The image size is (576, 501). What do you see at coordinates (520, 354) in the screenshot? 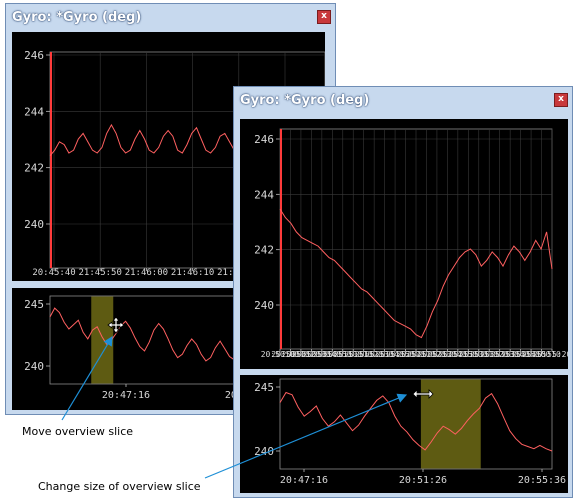
I see `x-tick-label: 20:53:50` at bounding box center [520, 354].